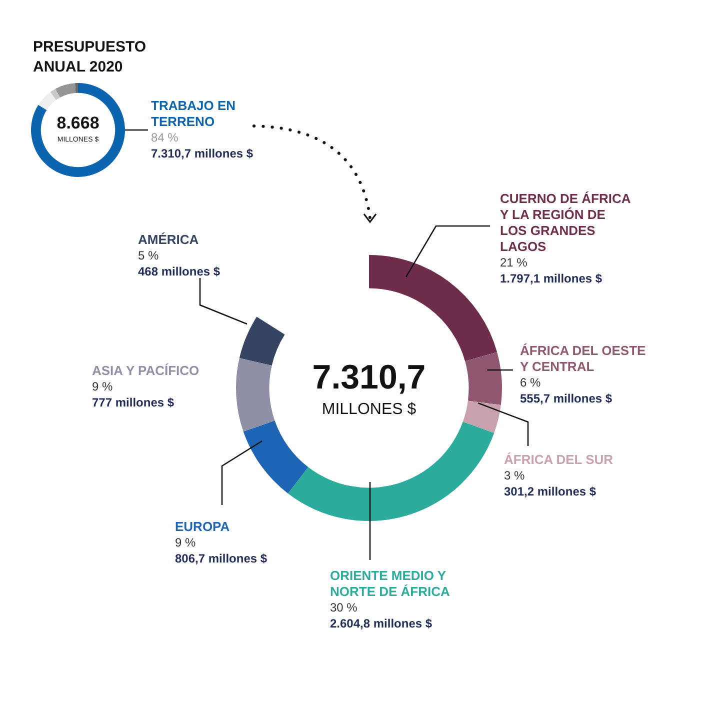 Image resolution: width=709 pixels, height=709 pixels. I want to click on text: MILLONES $, so click(369, 409).